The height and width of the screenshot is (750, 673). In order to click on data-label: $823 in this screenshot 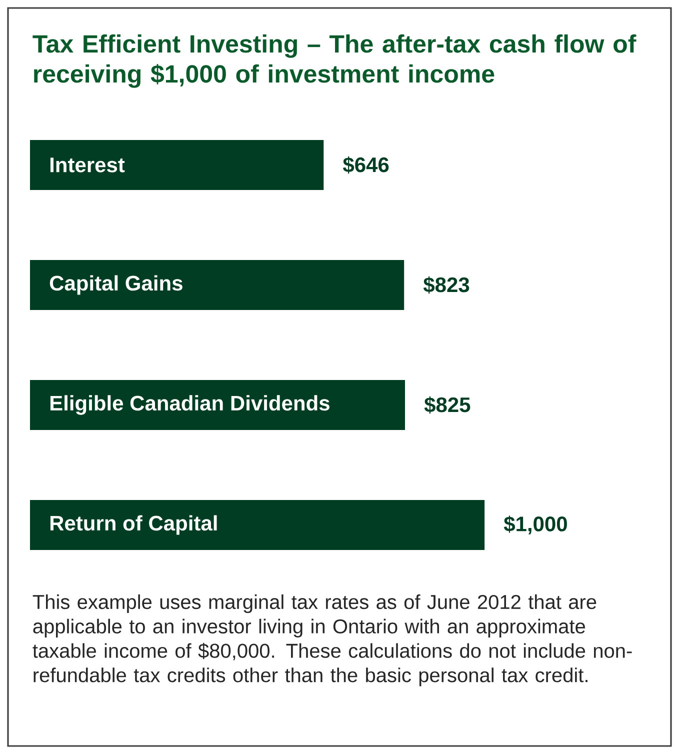, I will do `click(446, 285)`.